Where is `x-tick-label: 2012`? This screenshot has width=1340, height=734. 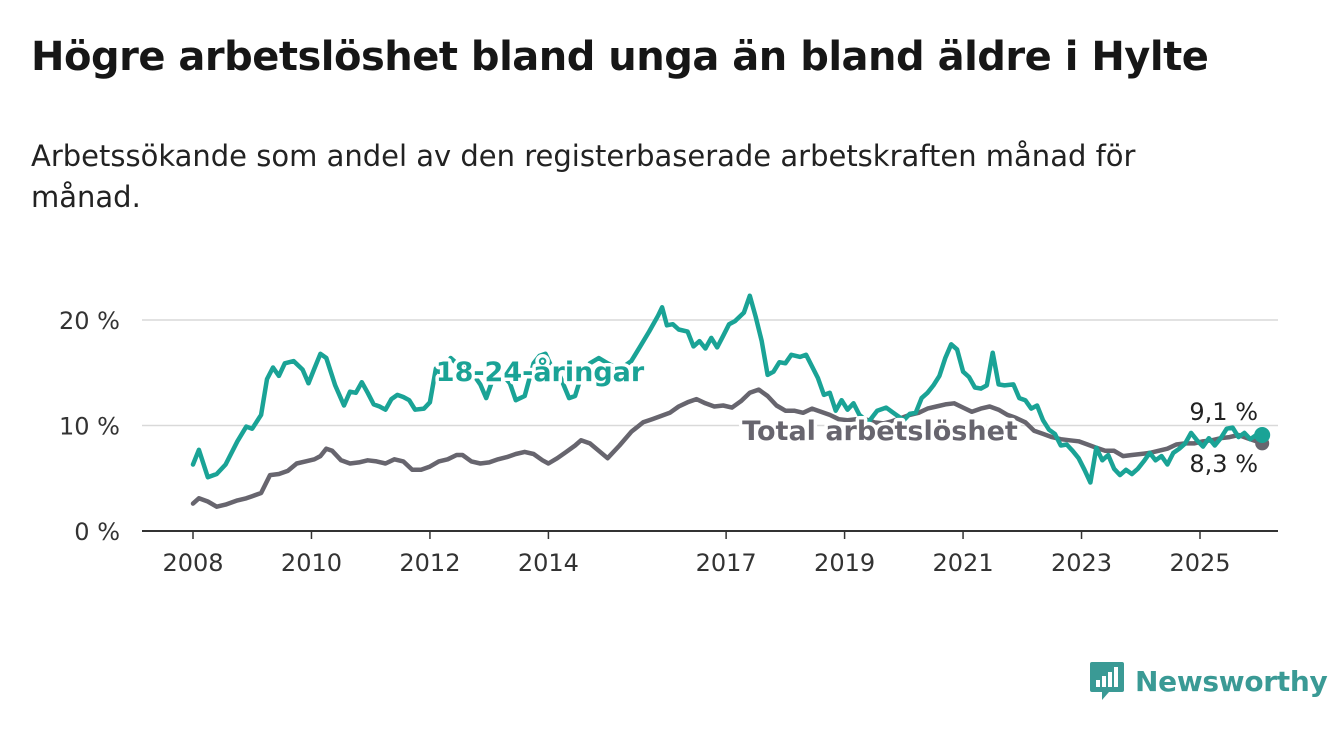 x-tick-label: 2012 is located at coordinates (429, 563).